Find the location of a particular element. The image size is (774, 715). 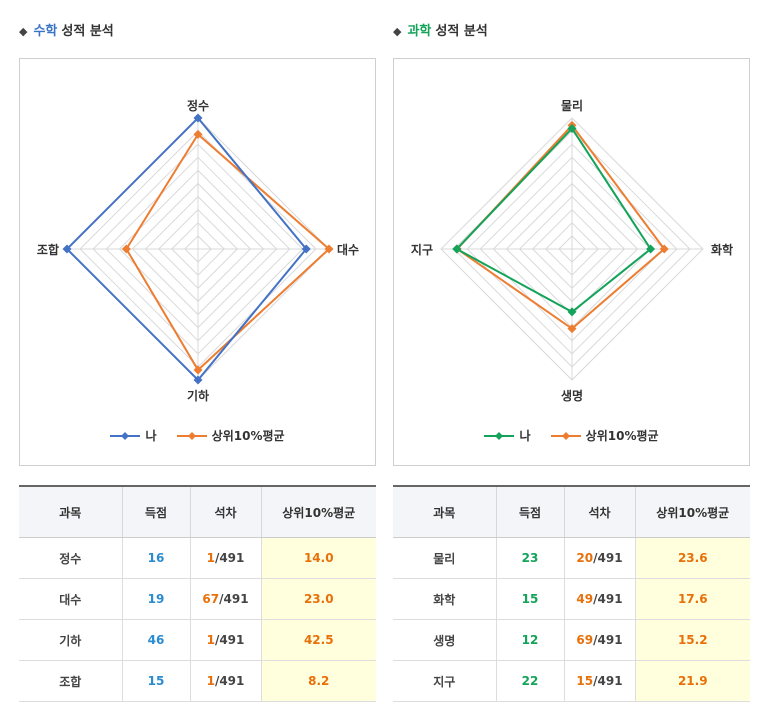

cell-rank: 67/491 is located at coordinates (225, 599).